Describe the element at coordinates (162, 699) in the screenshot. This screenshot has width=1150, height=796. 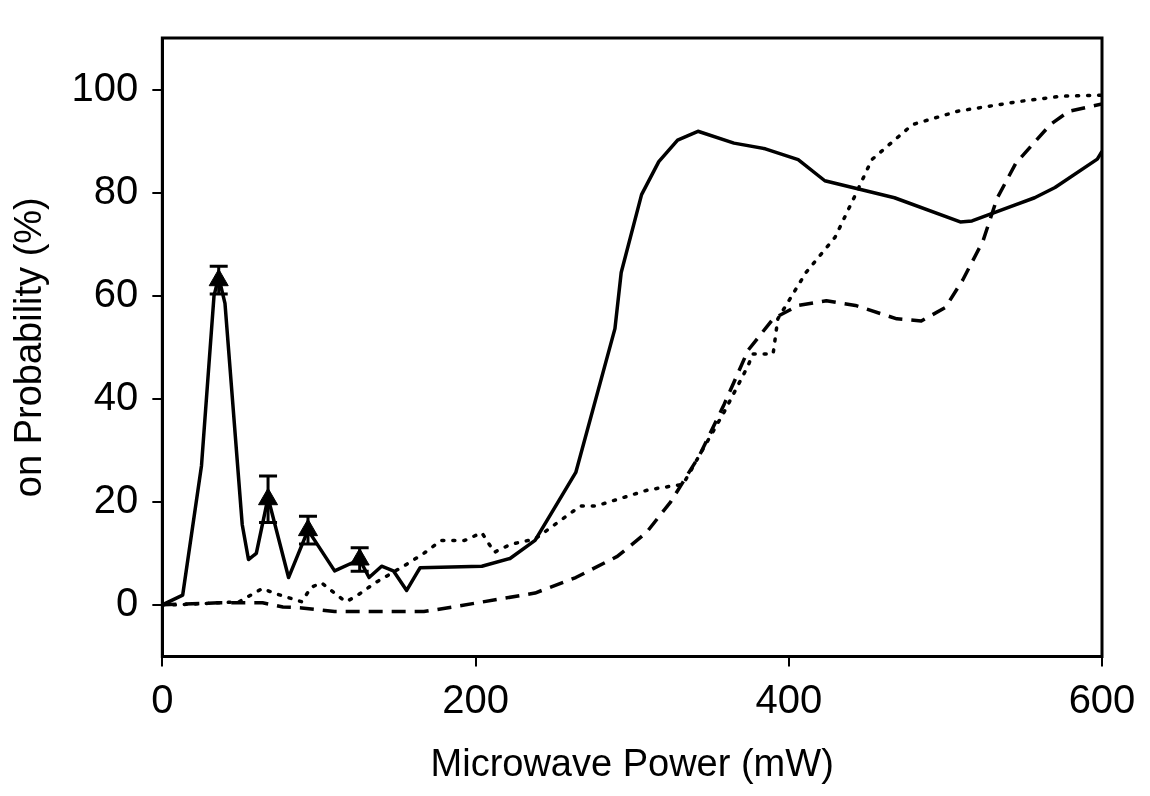
I see `x-tick-label: 0` at that location.